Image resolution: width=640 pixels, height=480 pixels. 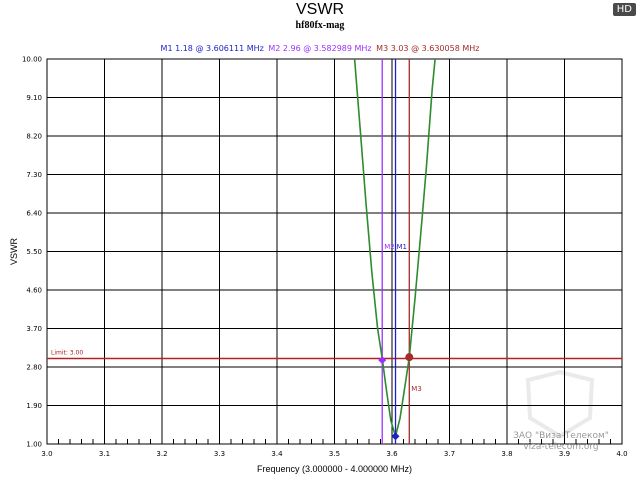 What do you see at coordinates (382, 360) in the screenshot?
I see `marker-point-m2` at bounding box center [382, 360].